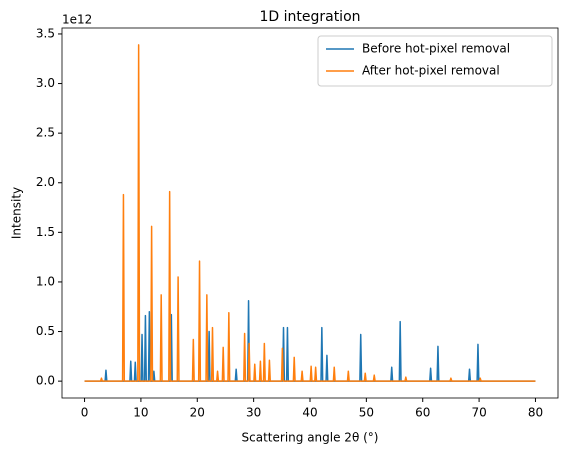  I want to click on x-axis-label: Scattering angle 2θ (°), so click(310, 438).